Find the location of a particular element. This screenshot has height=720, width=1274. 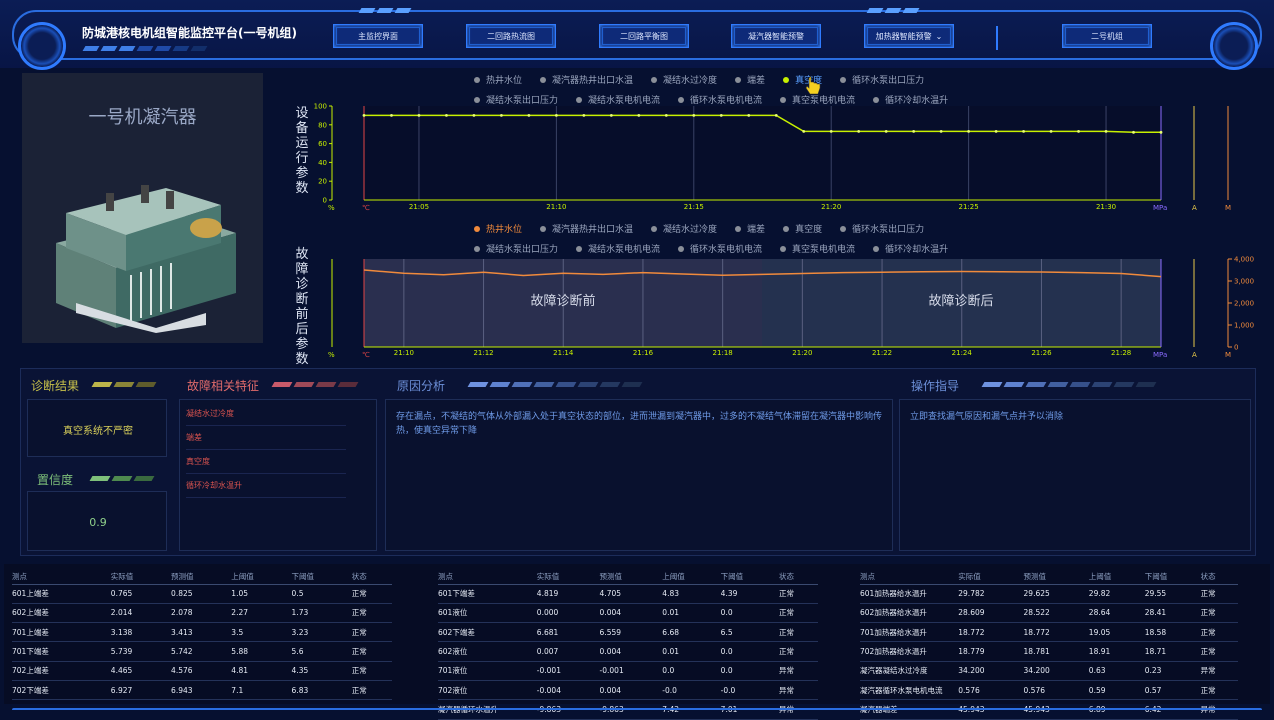

table-row: 702上端差 4.465 4.576 4.81 4.35 正常 is located at coordinates (202, 671).